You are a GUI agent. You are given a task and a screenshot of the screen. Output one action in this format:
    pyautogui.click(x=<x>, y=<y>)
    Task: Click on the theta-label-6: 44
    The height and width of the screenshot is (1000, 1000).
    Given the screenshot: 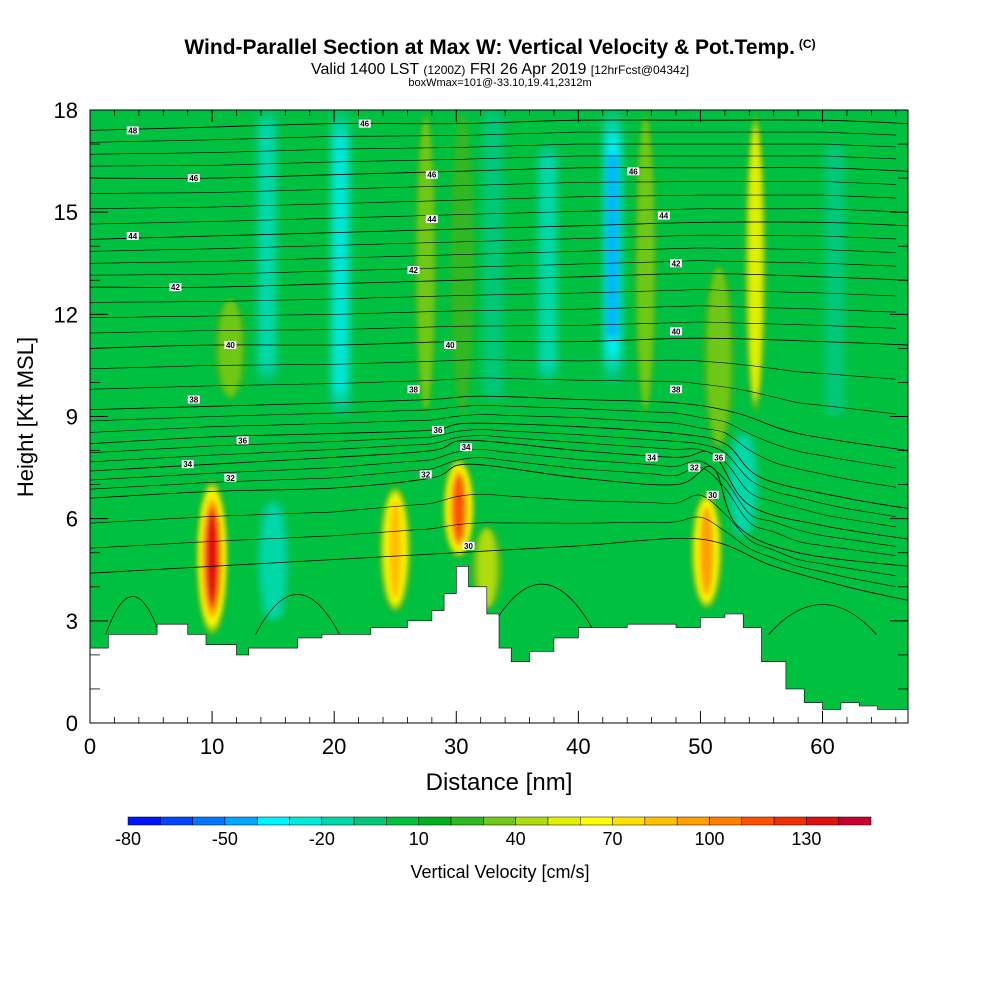 What is the action you would take?
    pyautogui.click(x=431, y=219)
    